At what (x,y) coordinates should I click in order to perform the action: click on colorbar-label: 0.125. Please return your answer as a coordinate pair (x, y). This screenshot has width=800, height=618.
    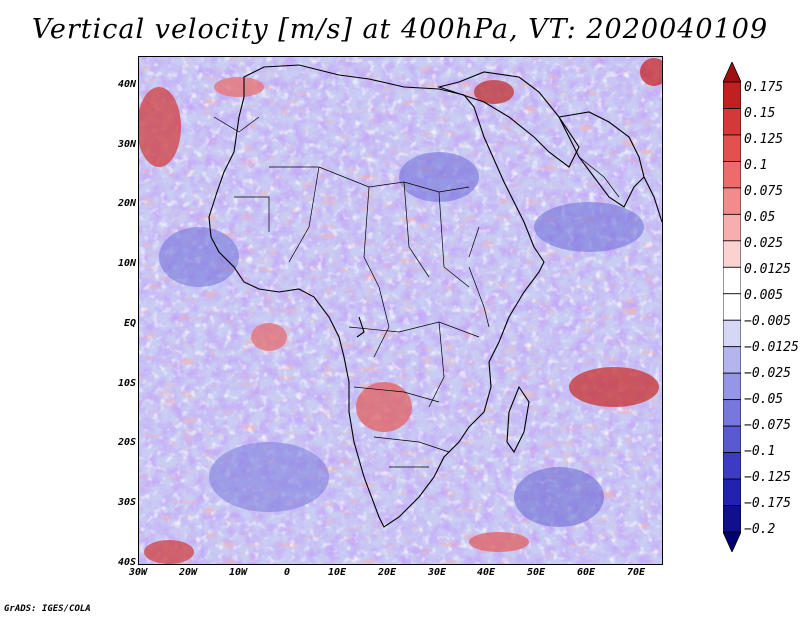
    Looking at the image, I should click on (764, 139).